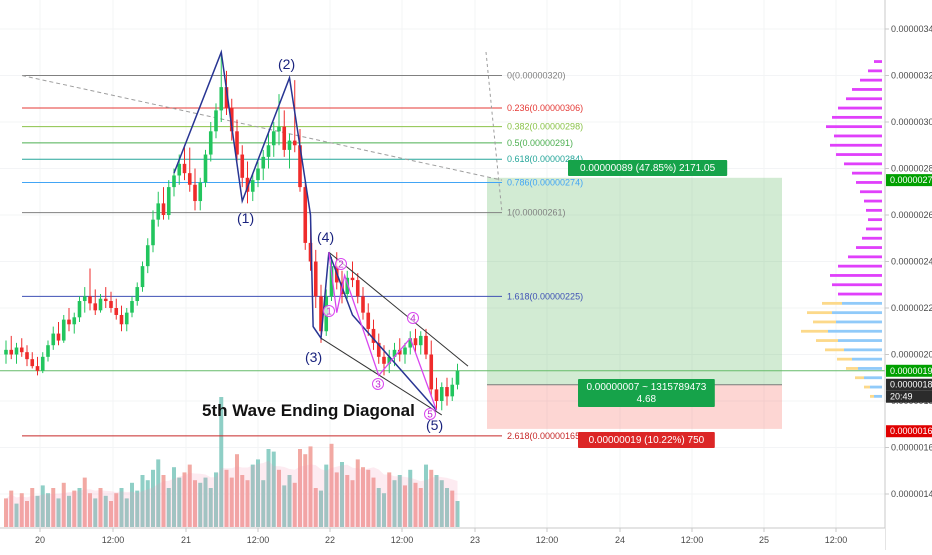 The height and width of the screenshot is (555, 932). What do you see at coordinates (186, 540) in the screenshot?
I see `time-tick-label: 21` at bounding box center [186, 540].